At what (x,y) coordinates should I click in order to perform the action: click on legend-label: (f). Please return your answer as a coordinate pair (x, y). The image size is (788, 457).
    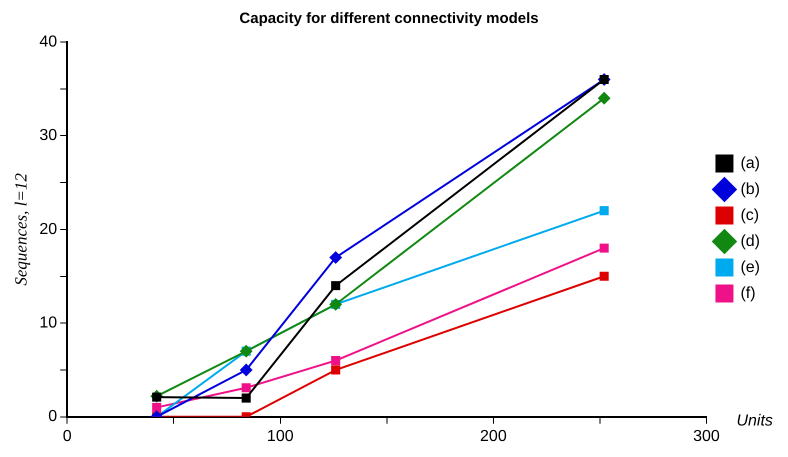
    Looking at the image, I should click on (748, 293).